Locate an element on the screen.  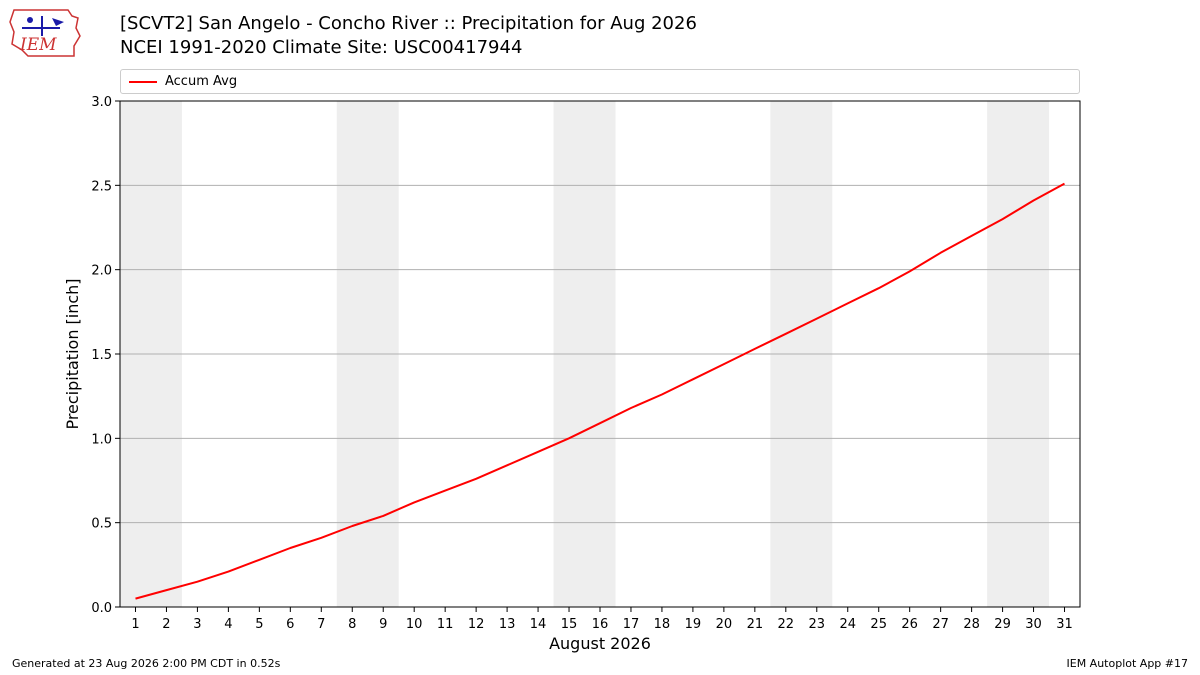
x-tick-label: 31 is located at coordinates (1064, 624).